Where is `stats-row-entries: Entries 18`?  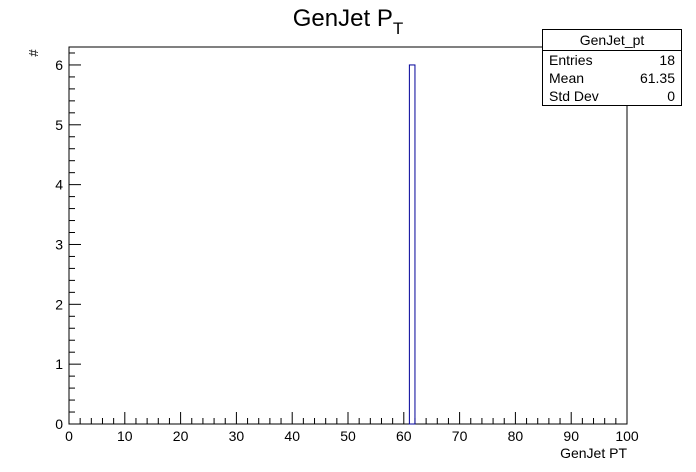
stats-row-entries: Entries 18 is located at coordinates (612, 60).